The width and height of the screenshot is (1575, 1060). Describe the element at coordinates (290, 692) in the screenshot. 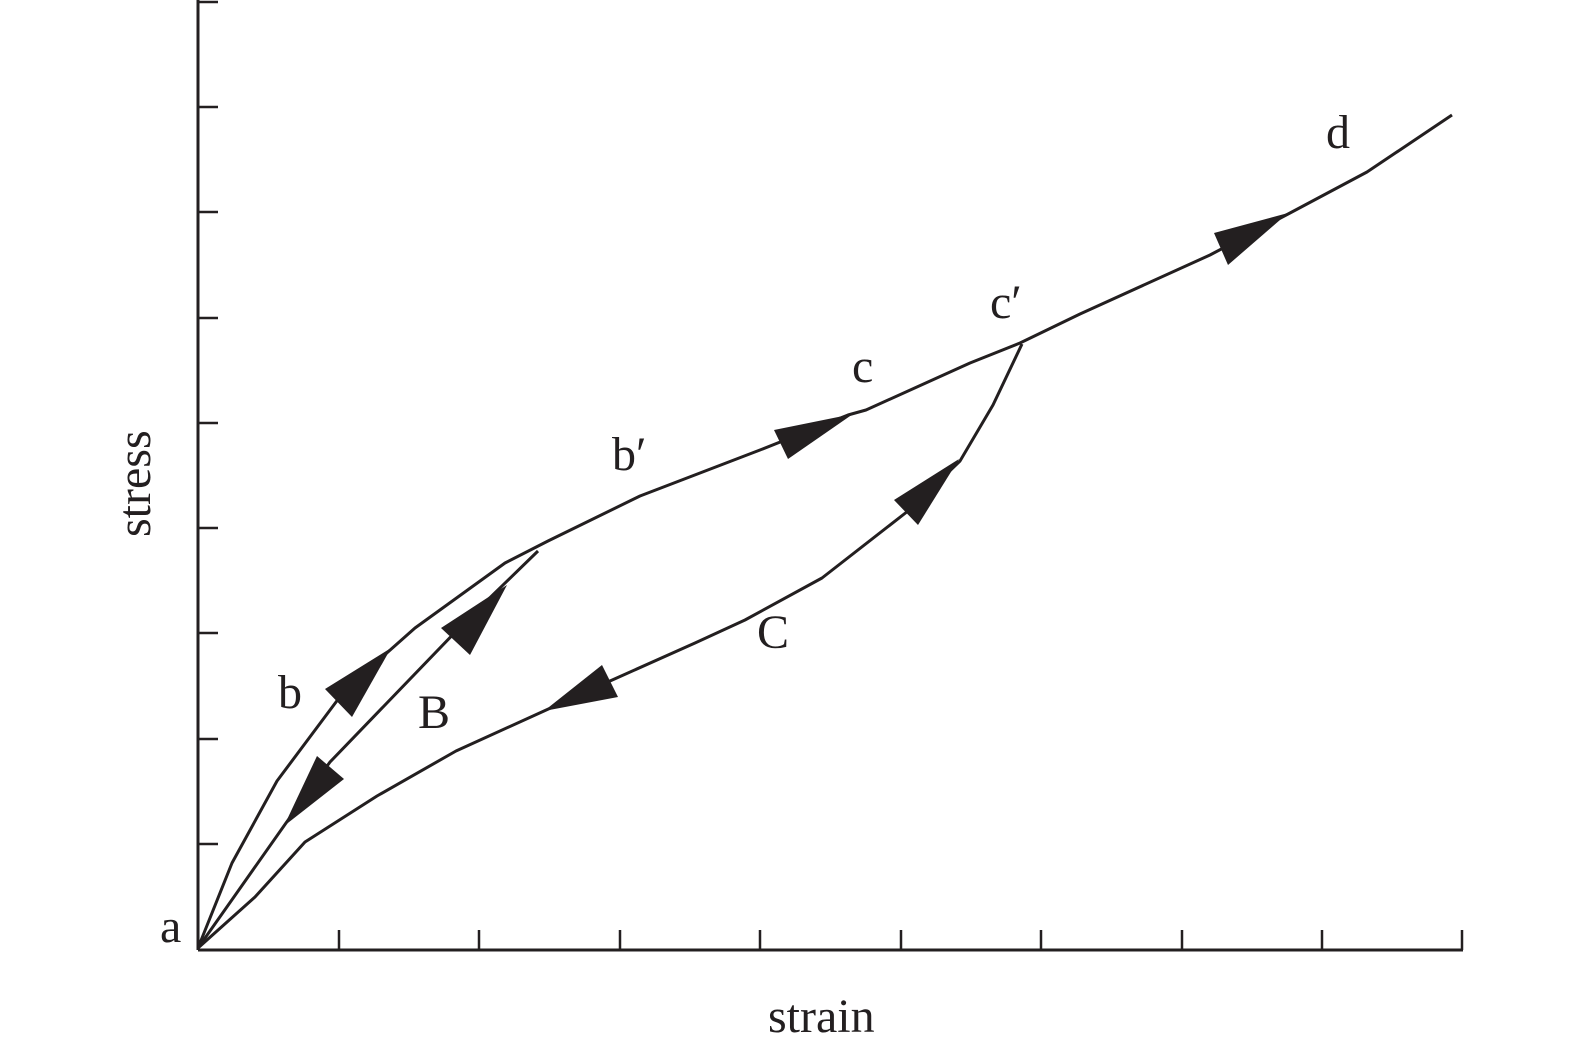

I see `point-label-b: b` at that location.